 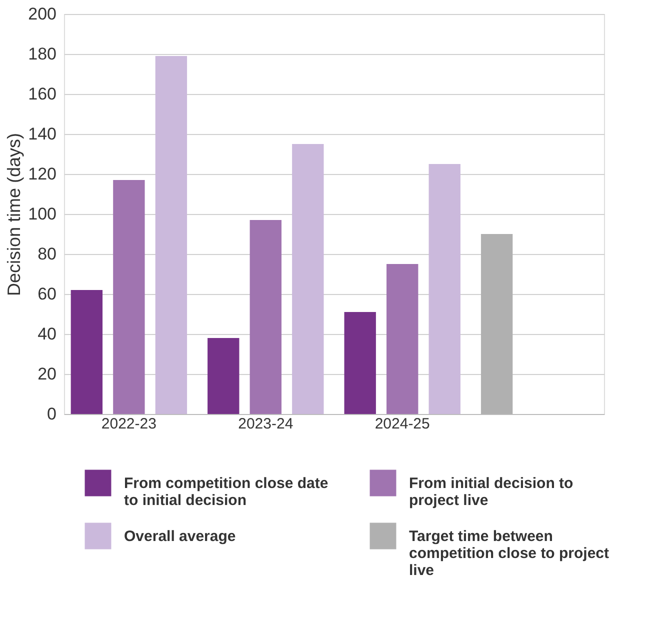 What do you see at coordinates (491, 492) in the screenshot?
I see `legend-label: From initial decision to project live` at bounding box center [491, 492].